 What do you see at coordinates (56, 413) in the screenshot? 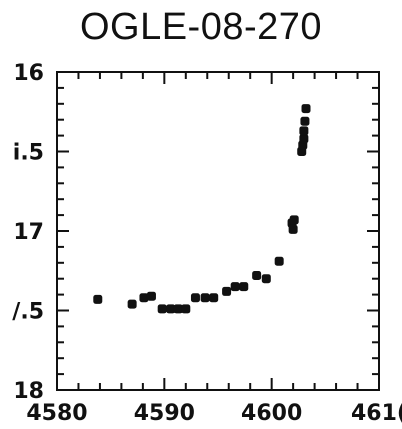
I see `x-tick-label: 4580` at bounding box center [56, 413].